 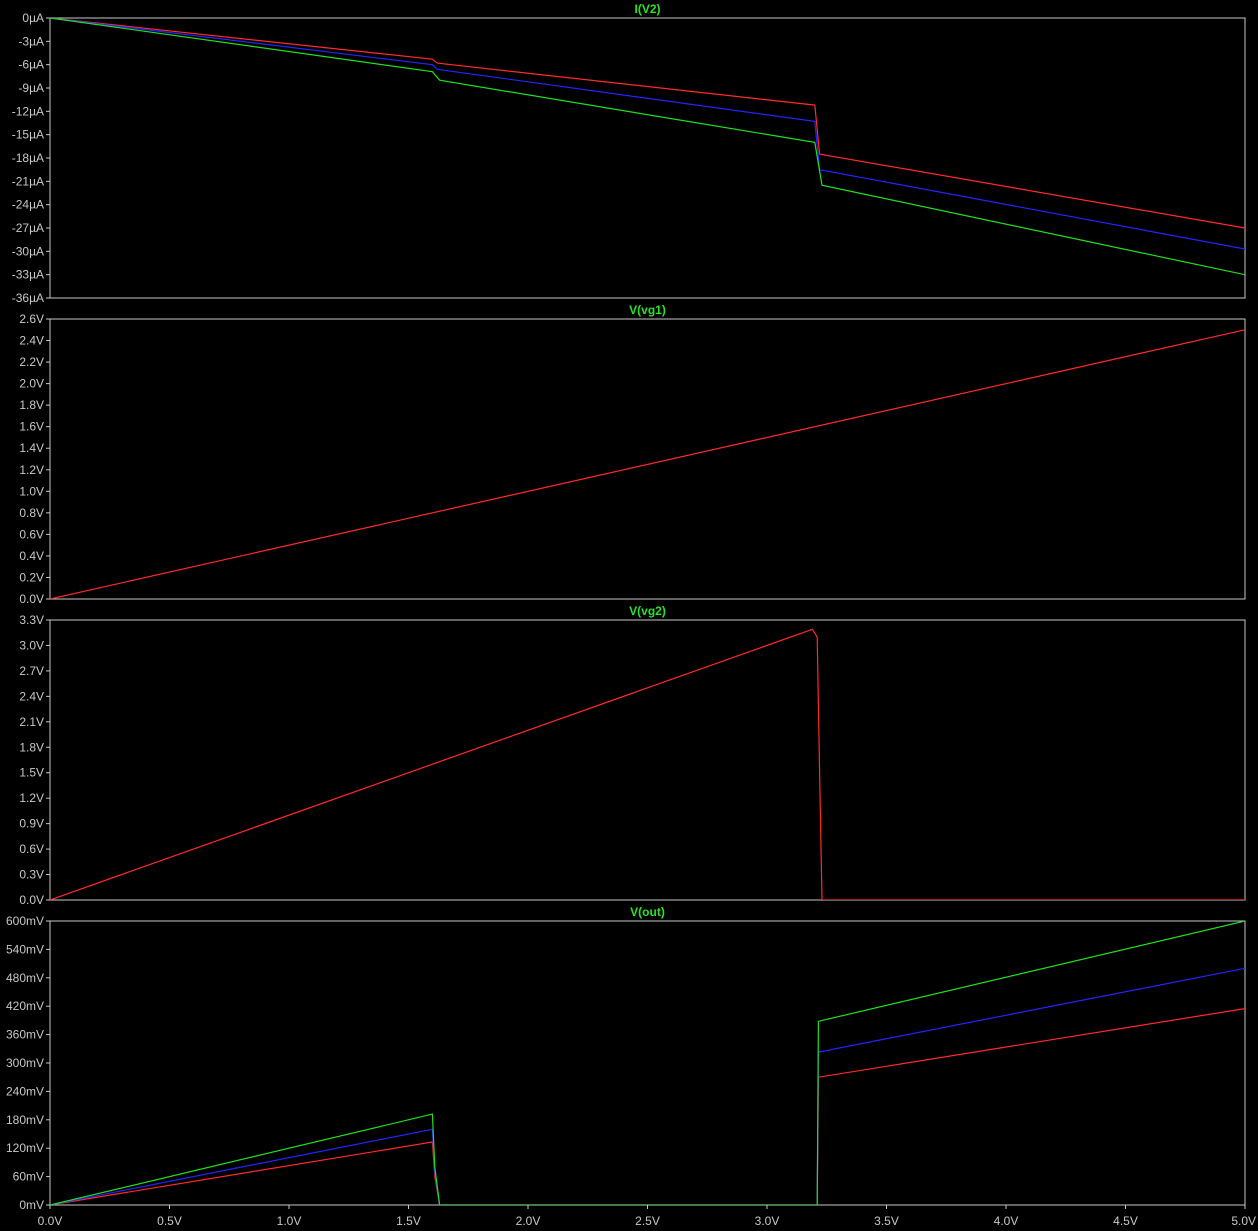 What do you see at coordinates (31, 319) in the screenshot?
I see `y-tick-label: 2.6V` at bounding box center [31, 319].